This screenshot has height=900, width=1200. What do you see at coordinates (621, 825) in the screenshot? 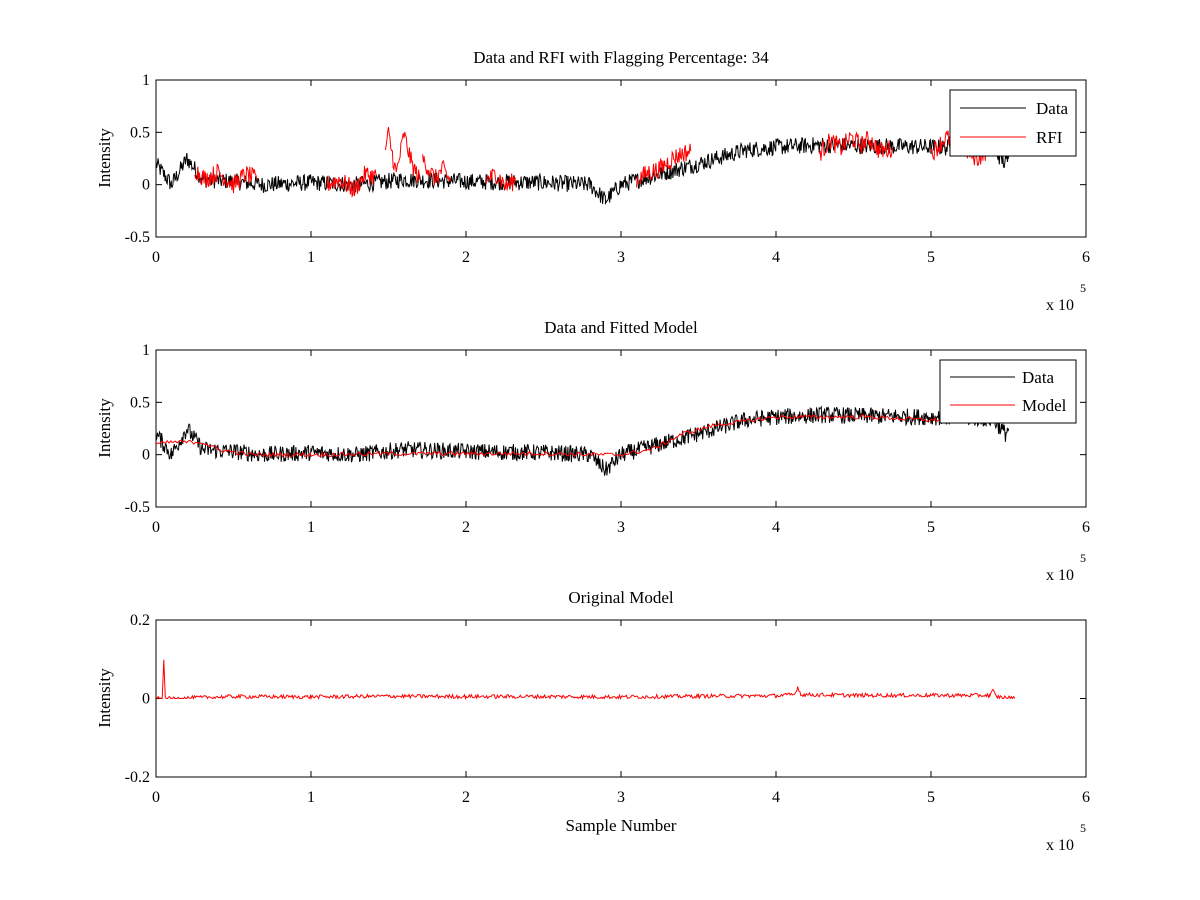
I see `x-axis-label: Sample Number` at bounding box center [621, 825].